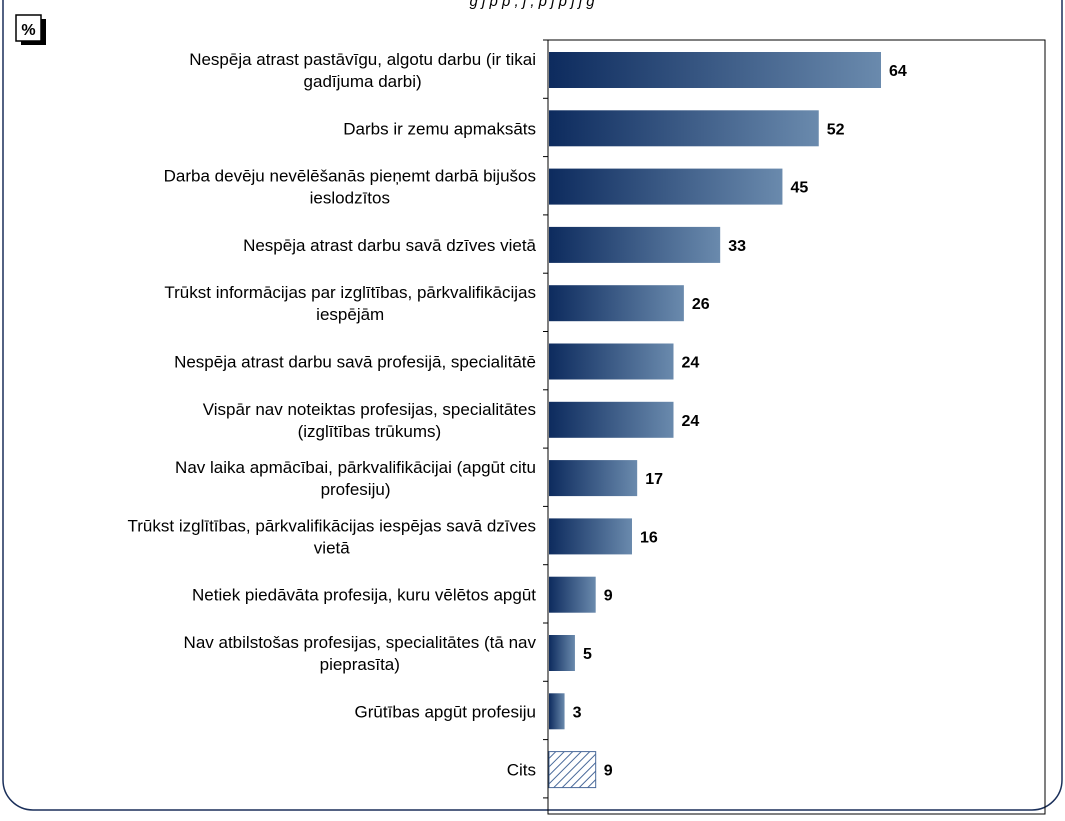 The height and width of the screenshot is (821, 1065). What do you see at coordinates (649, 537) in the screenshot?
I see `value-label: 16` at bounding box center [649, 537].